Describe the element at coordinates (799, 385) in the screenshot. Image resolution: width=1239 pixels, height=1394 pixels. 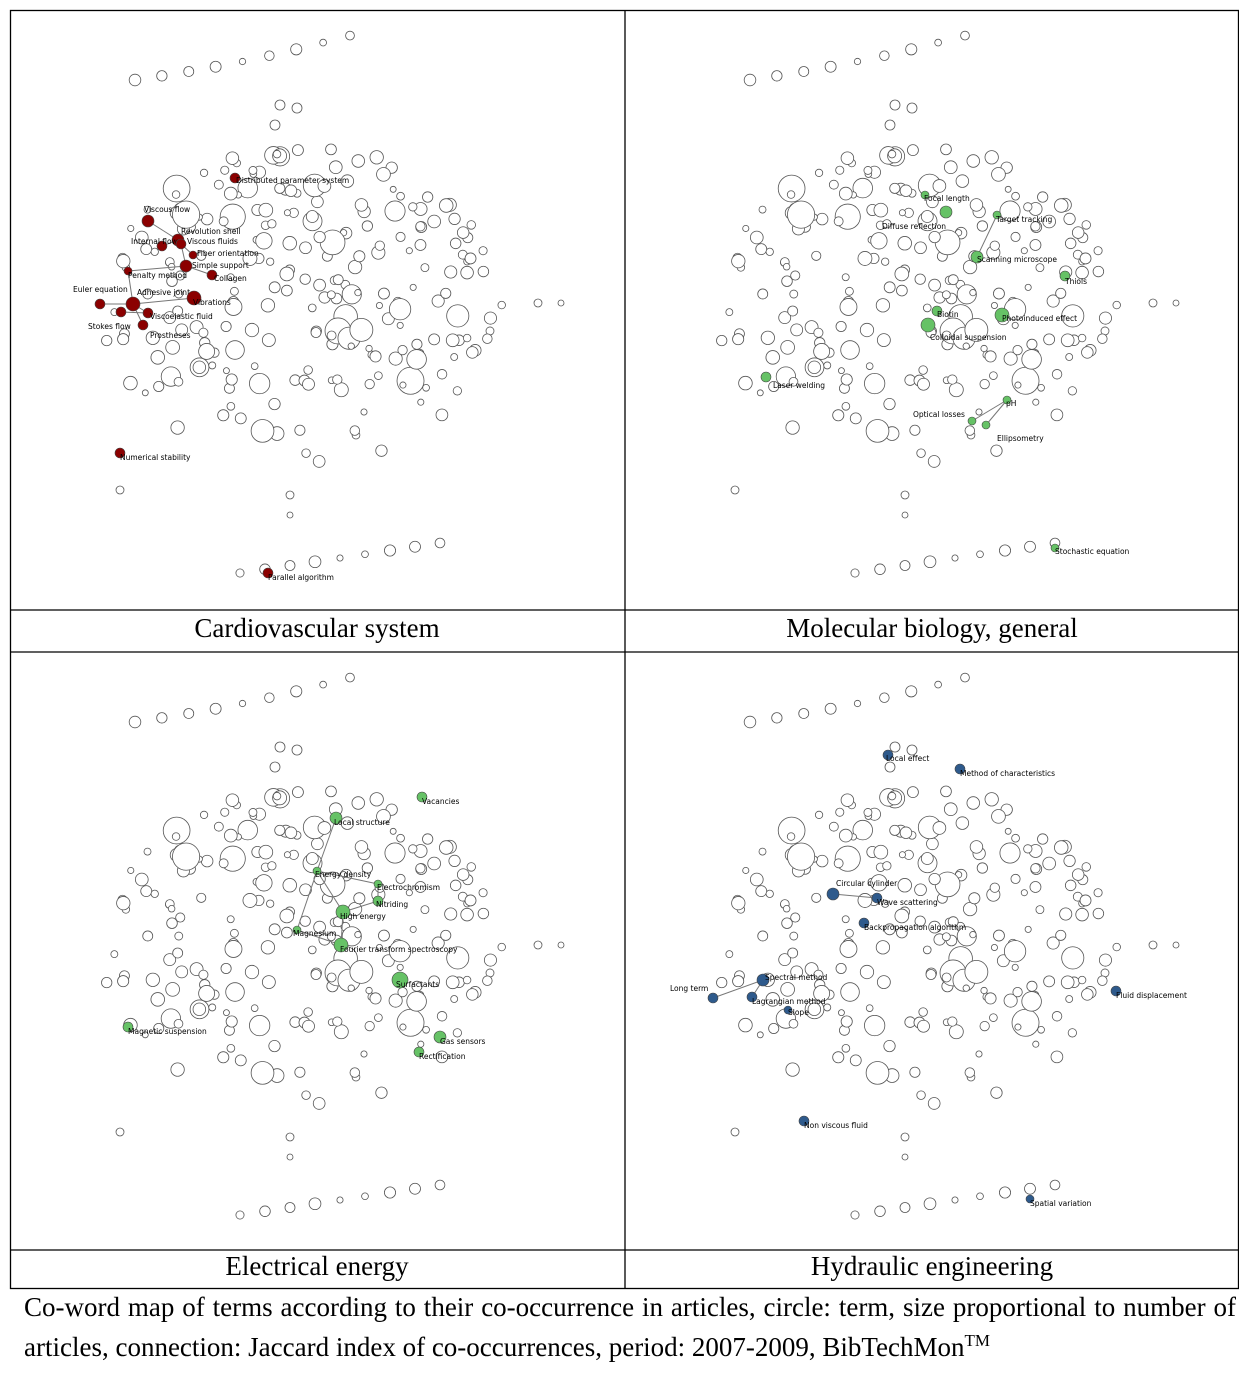
I see `term-label: Laser welding` at that location.